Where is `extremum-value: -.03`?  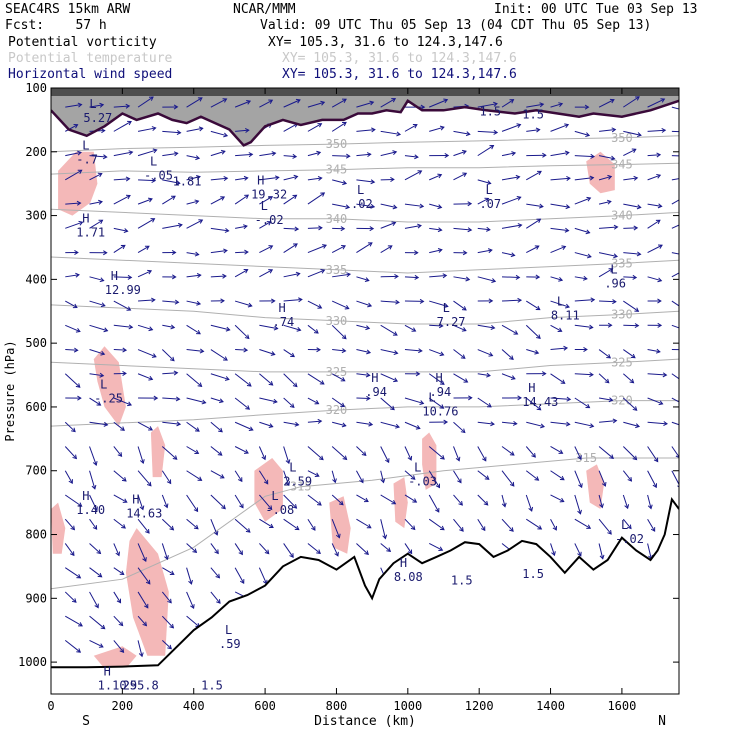
extremum-value: -.03 is located at coordinates (422, 481).